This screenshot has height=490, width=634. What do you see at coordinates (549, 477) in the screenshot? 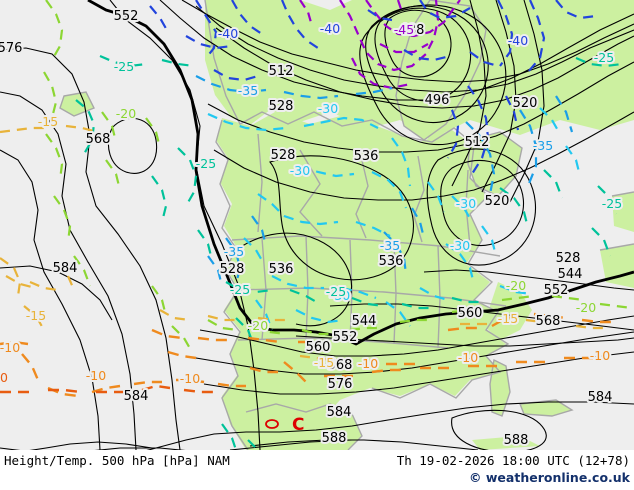
I see `copyright-notice: © weatheronline.co.uk` at bounding box center [549, 477].